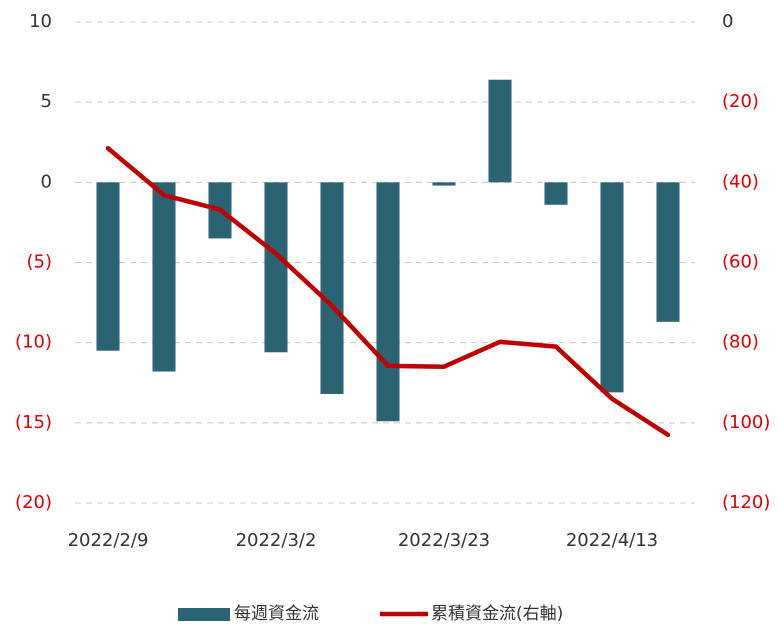 The width and height of the screenshot is (780, 627). I want to click on y-tick-label: (20), so click(33, 502).